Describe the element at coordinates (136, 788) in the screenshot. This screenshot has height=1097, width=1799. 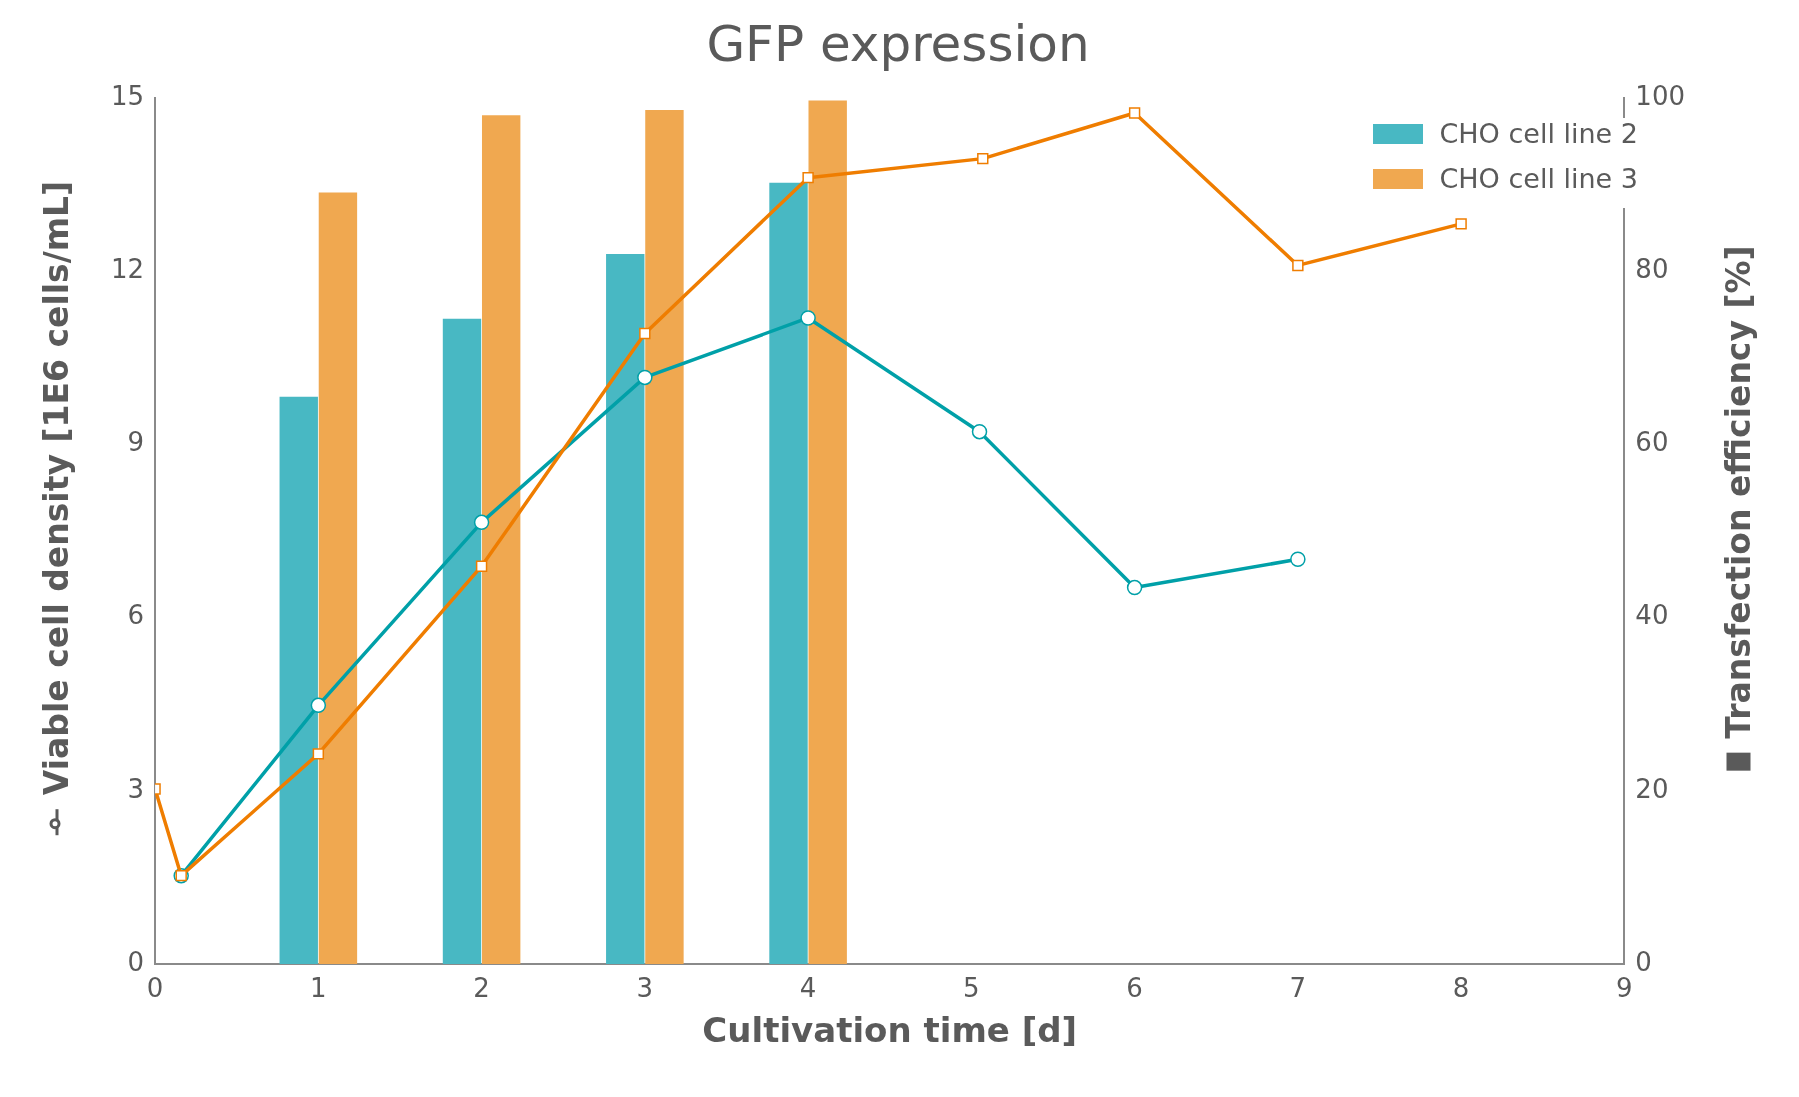
I see `y-tick-label: 3` at that location.